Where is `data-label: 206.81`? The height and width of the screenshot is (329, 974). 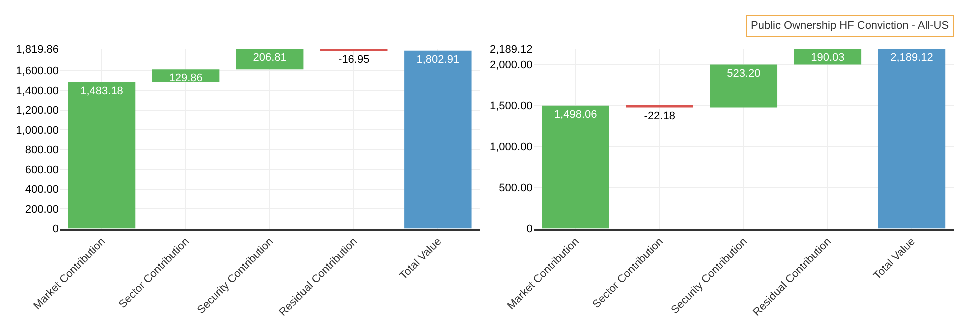 data-label: 206.81 is located at coordinates (270, 58).